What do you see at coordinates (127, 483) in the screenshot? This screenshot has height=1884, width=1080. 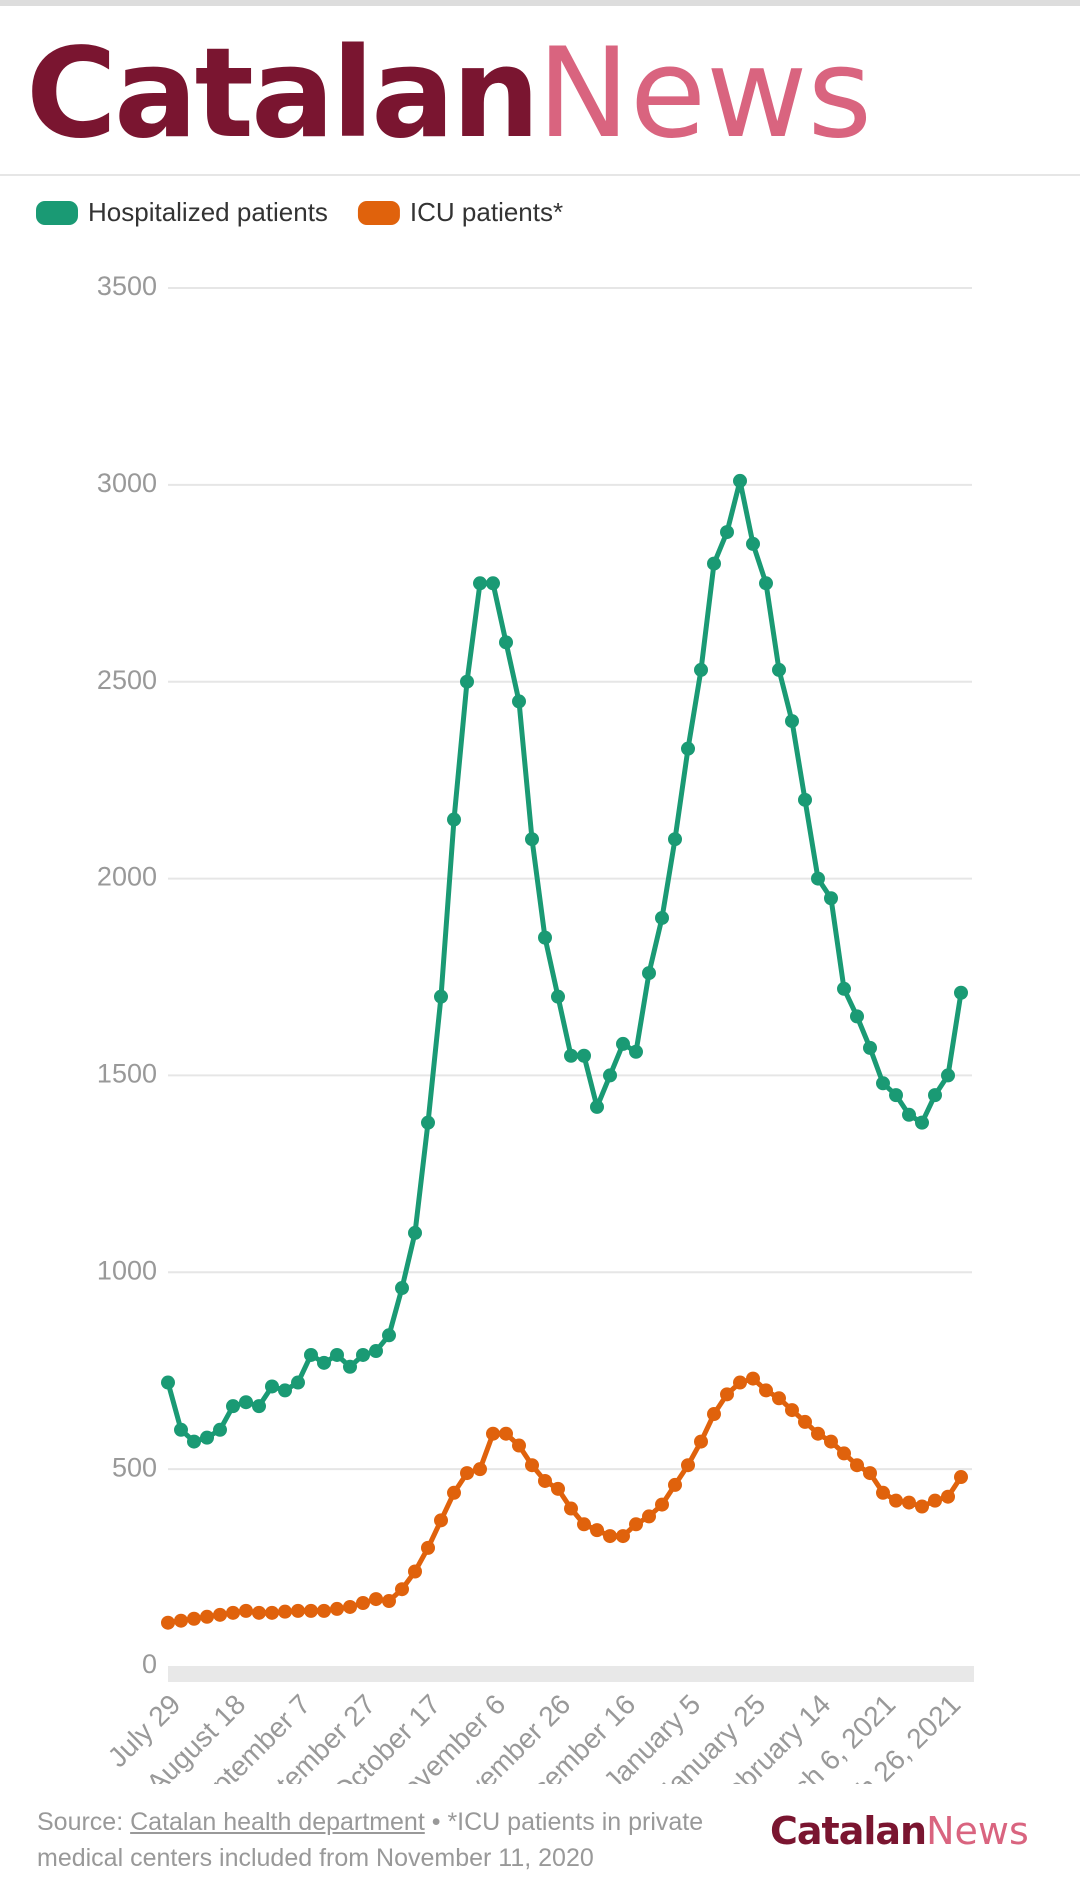 I see `y-tick-label: 3000` at bounding box center [127, 483].